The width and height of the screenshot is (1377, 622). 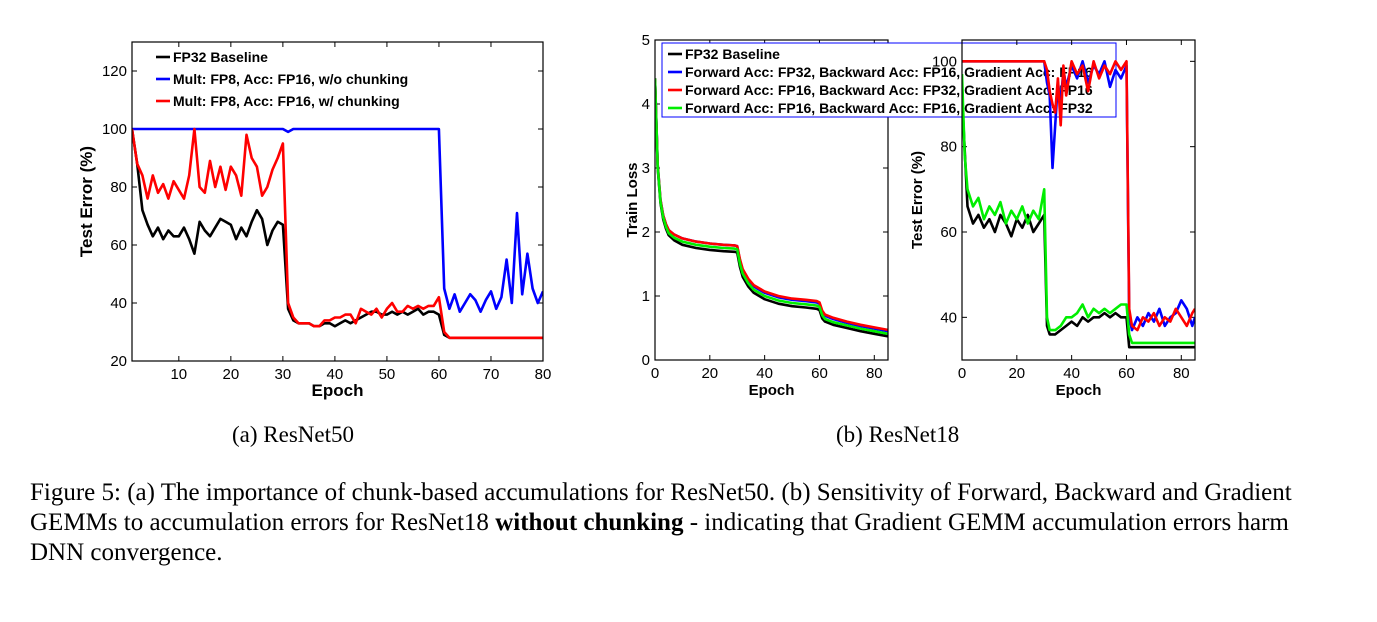 What do you see at coordinates (491, 374) in the screenshot?
I see `x-tick-label: 70` at bounding box center [491, 374].